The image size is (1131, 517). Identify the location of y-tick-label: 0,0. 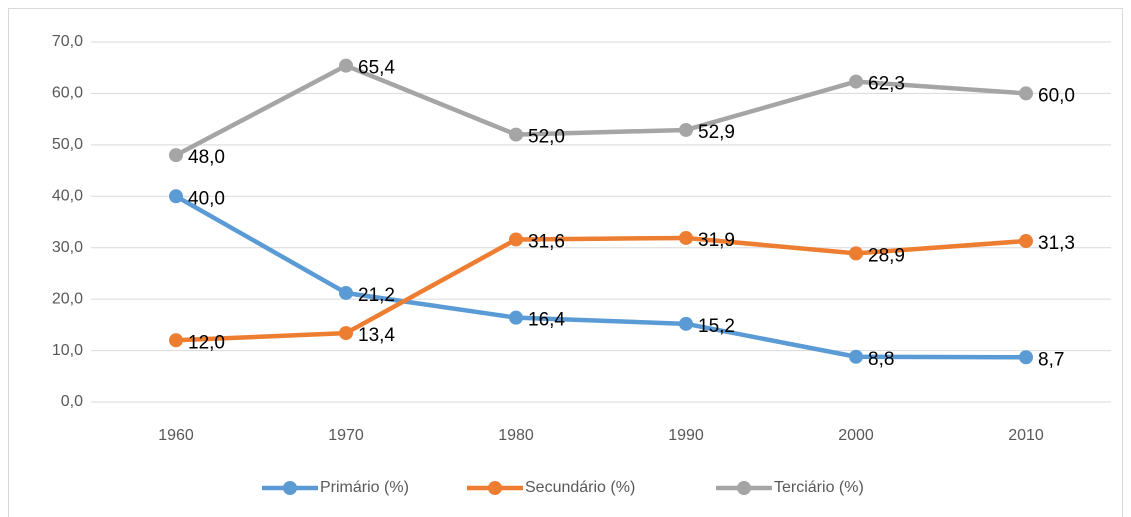
(72, 401).